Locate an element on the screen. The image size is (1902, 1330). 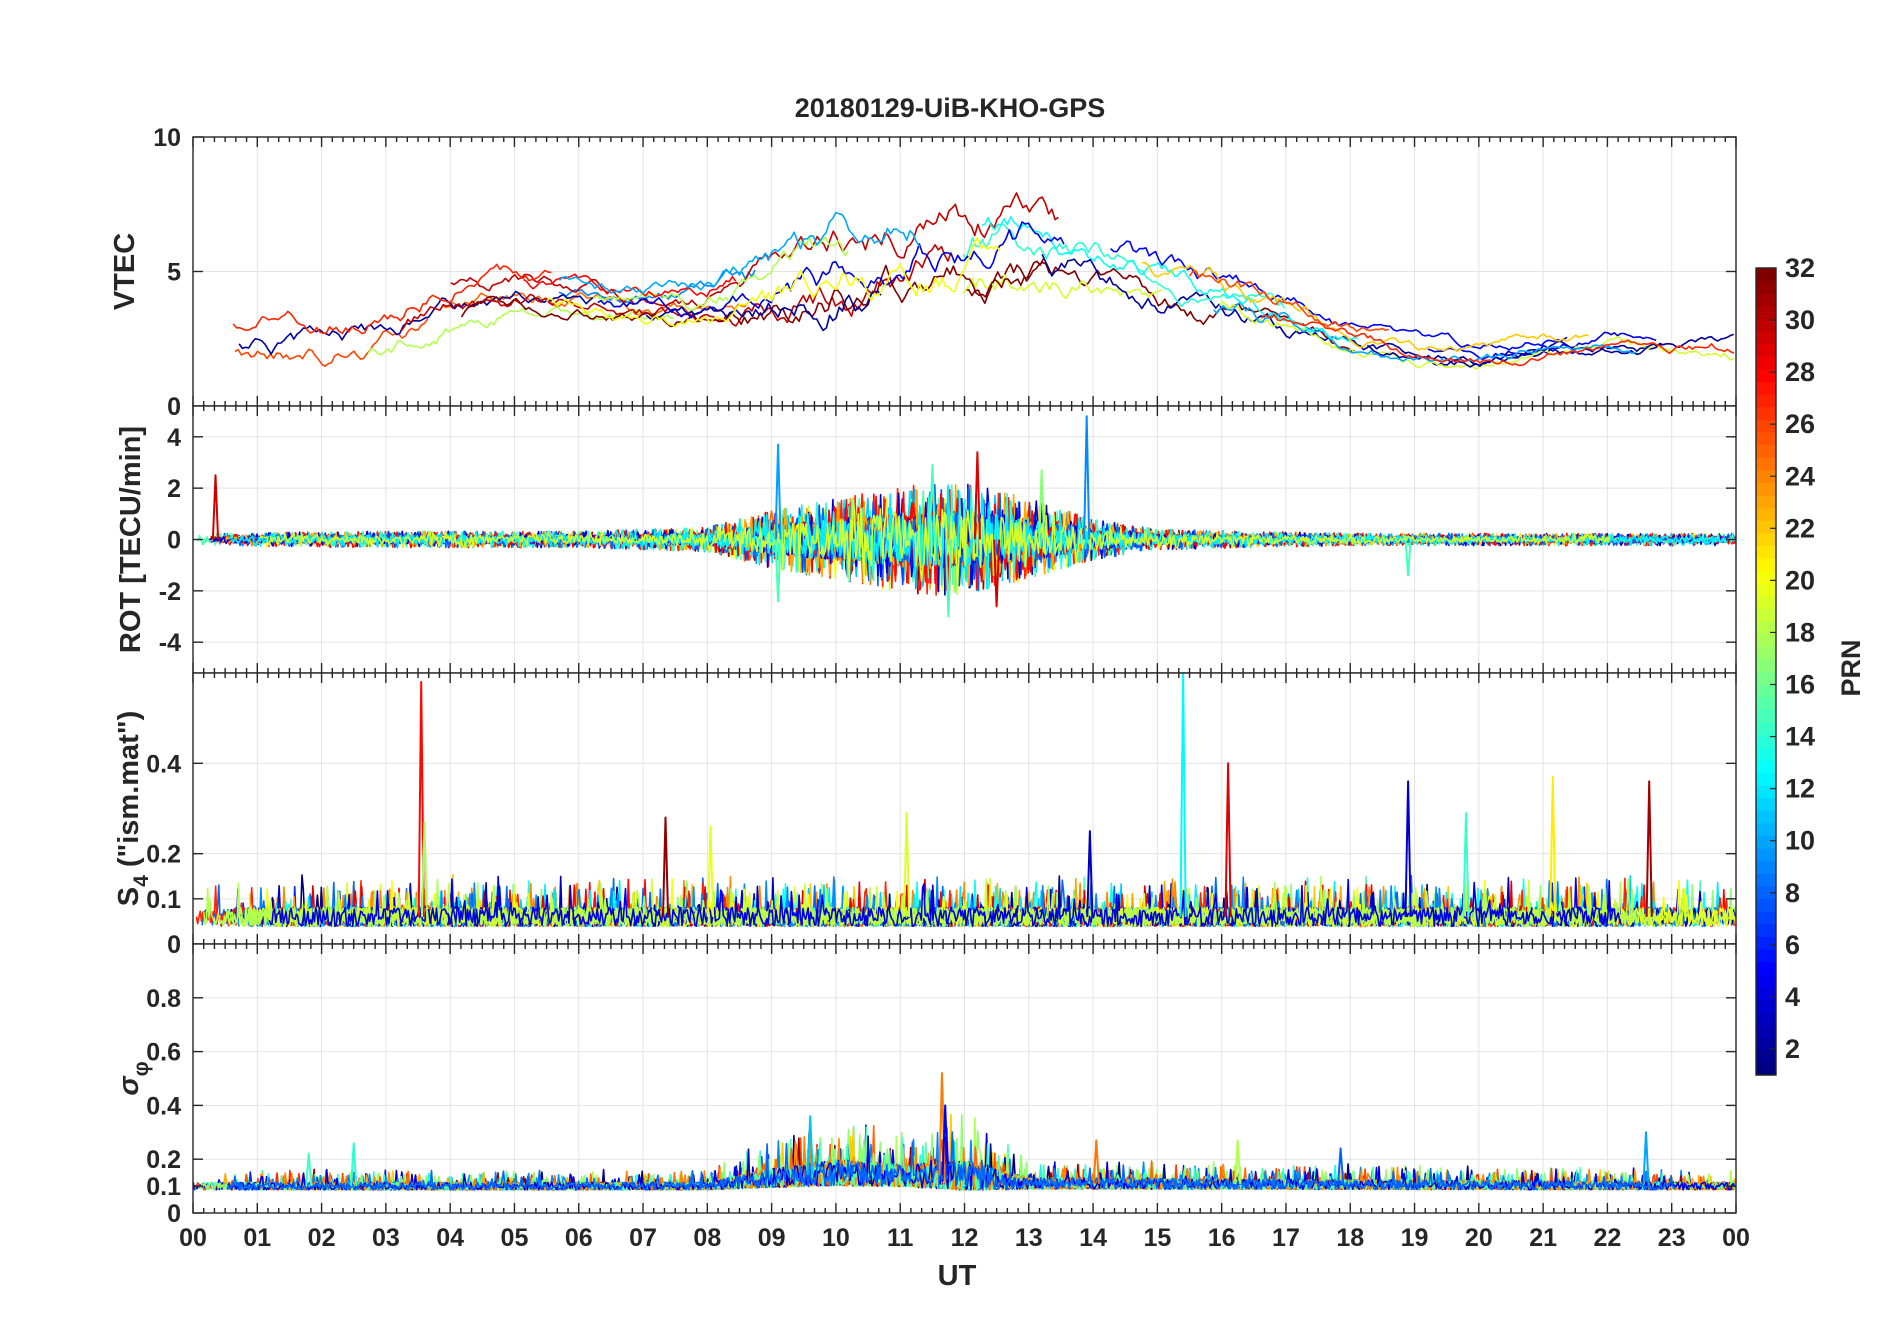
x-tick-label: 11 is located at coordinates (900, 1238).